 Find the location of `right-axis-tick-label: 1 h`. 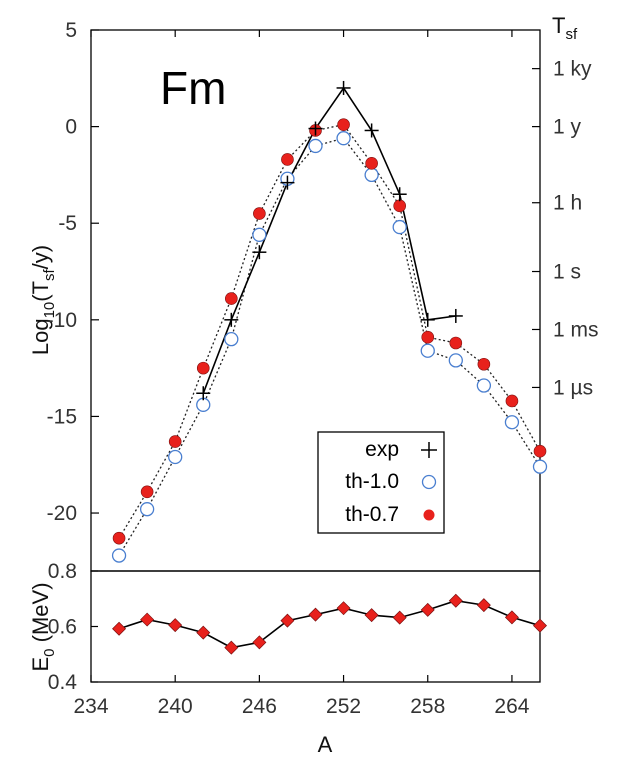

right-axis-tick-label: 1 h is located at coordinates (567, 203).